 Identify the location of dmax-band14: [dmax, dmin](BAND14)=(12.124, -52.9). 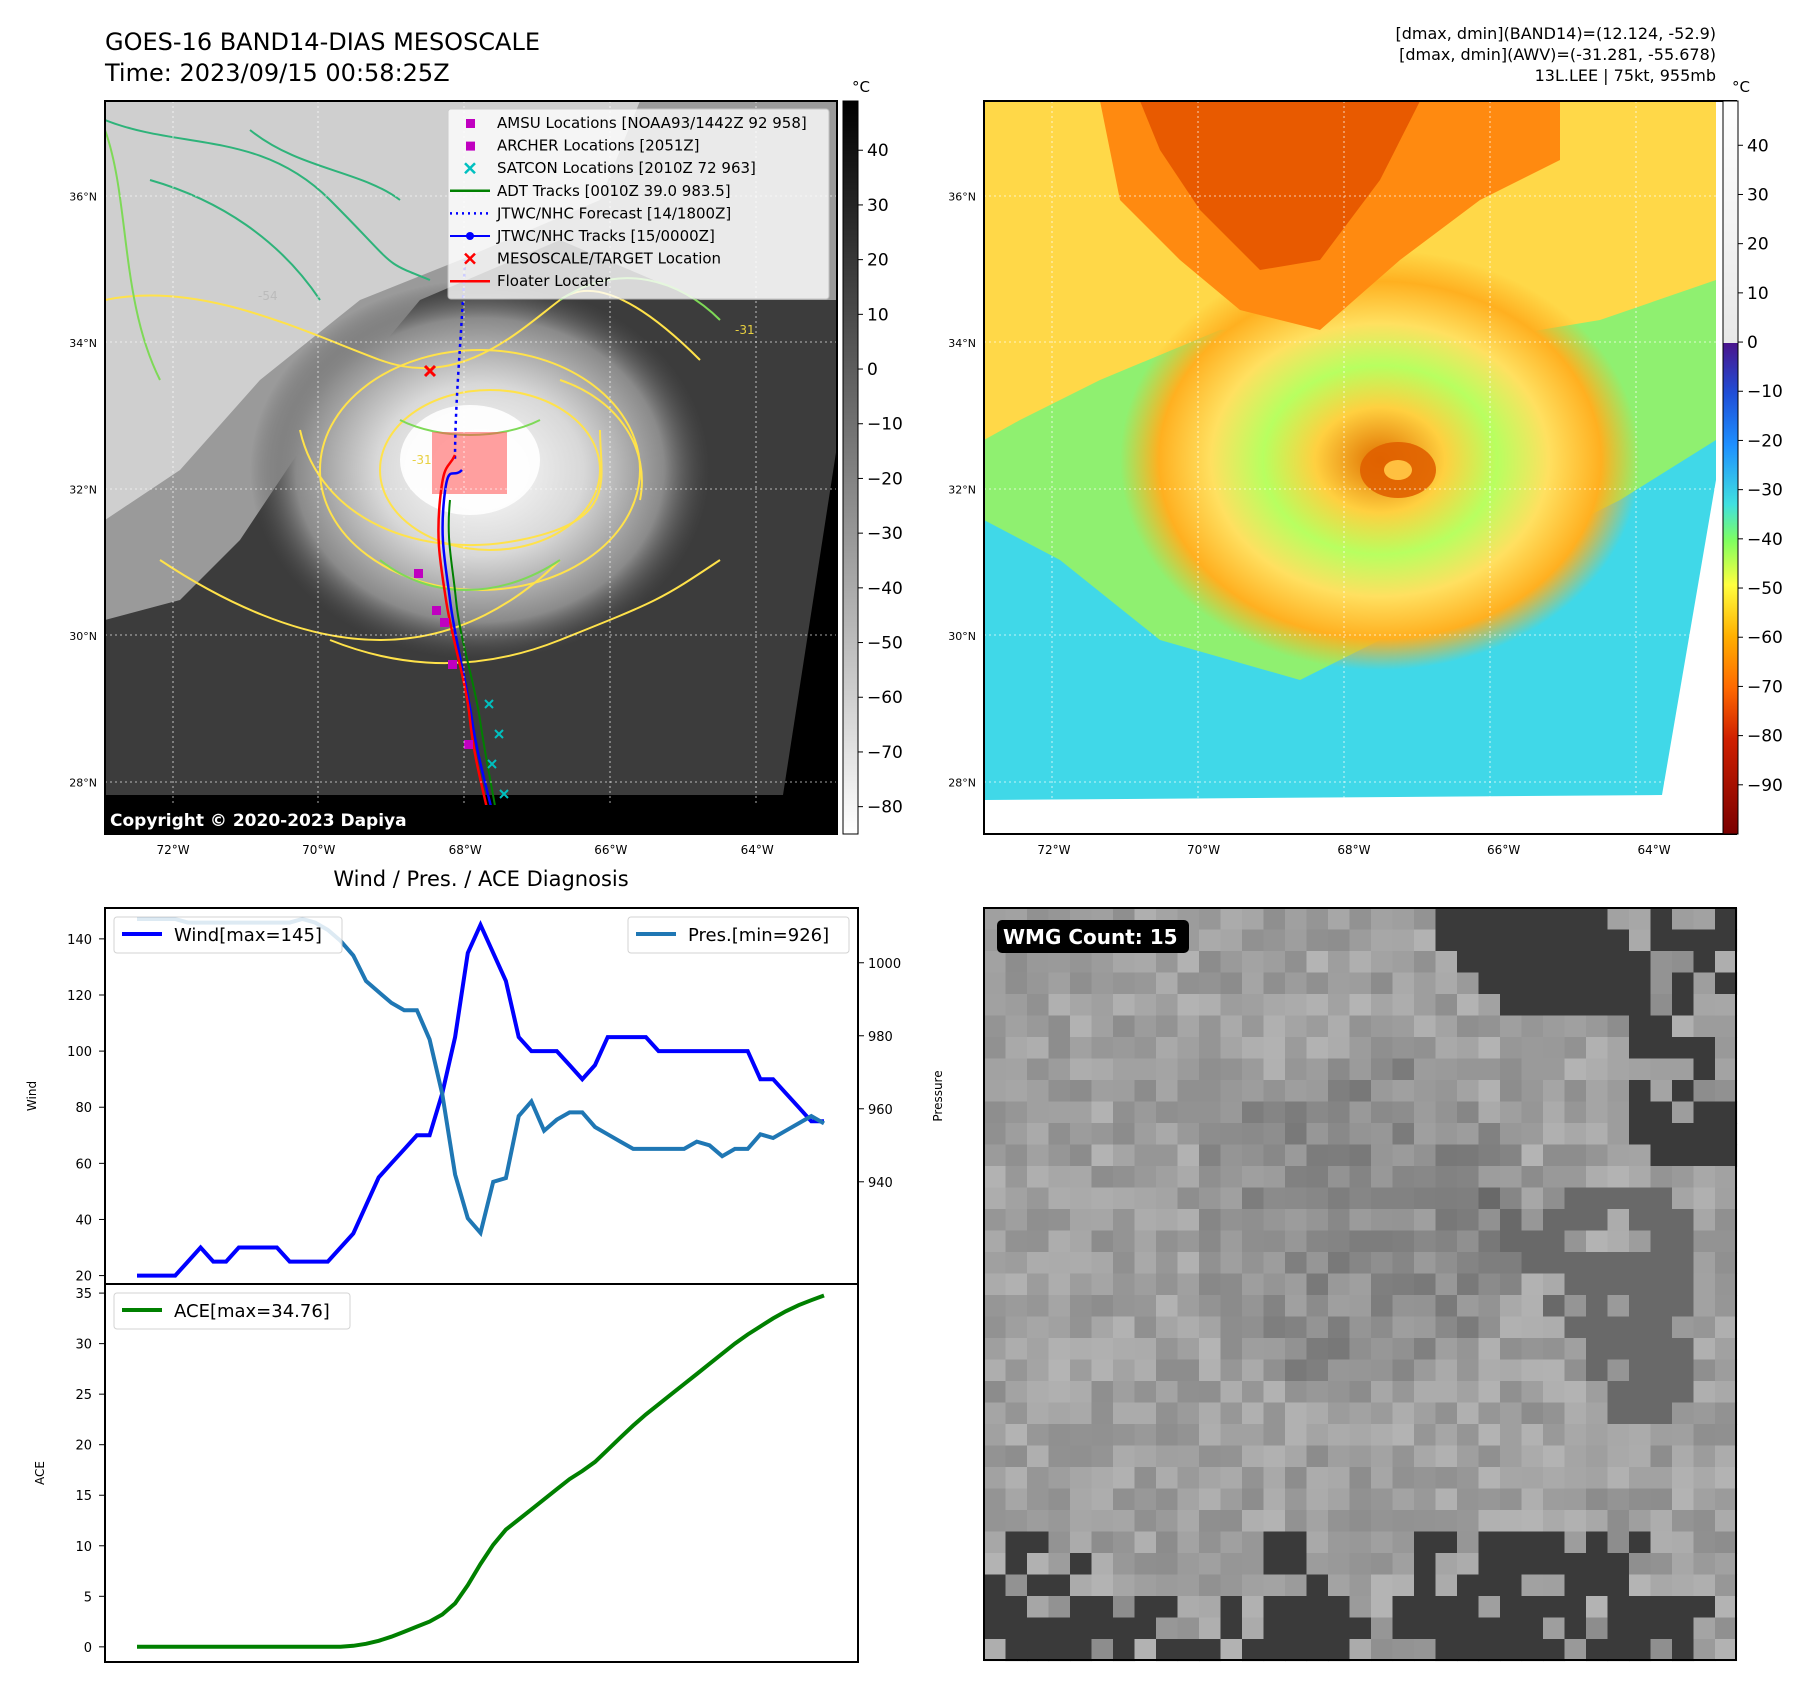
(1556, 33).